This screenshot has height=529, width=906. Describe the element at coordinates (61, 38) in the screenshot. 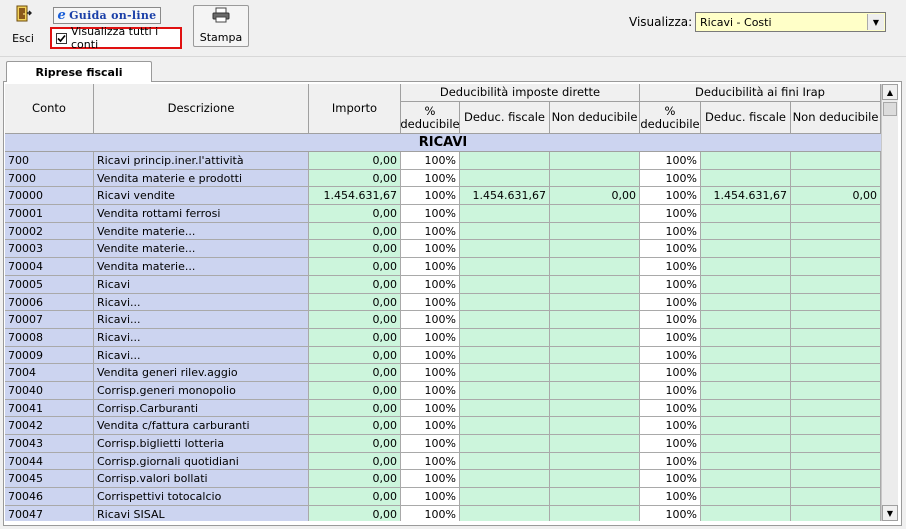

I see `show-all-checkbox` at that location.